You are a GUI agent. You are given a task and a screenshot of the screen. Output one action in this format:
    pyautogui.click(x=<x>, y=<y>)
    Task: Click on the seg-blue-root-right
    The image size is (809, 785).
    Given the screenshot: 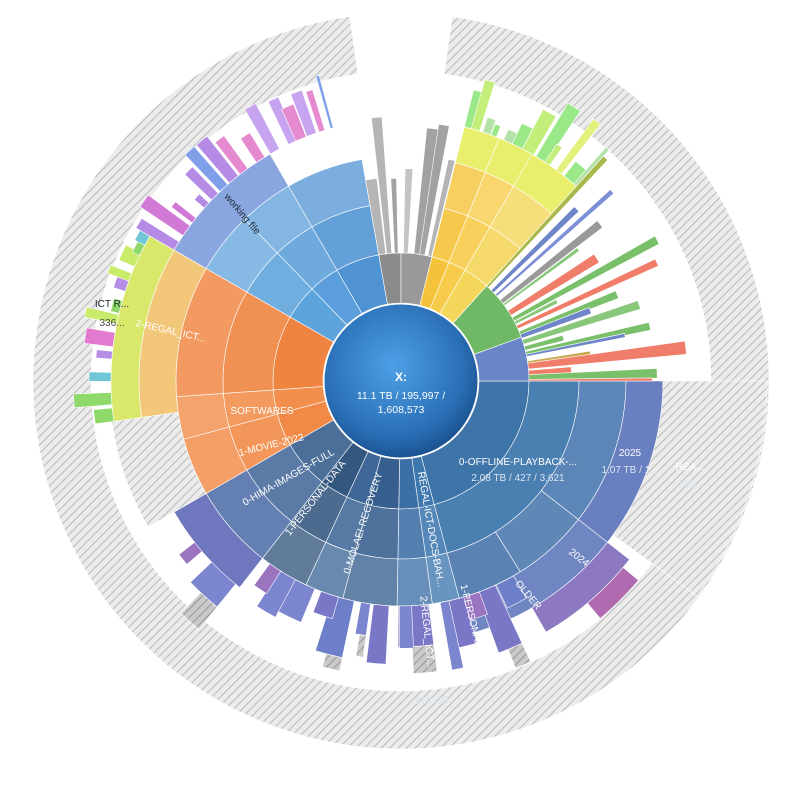 What is the action you would take?
    pyautogui.click(x=501, y=359)
    